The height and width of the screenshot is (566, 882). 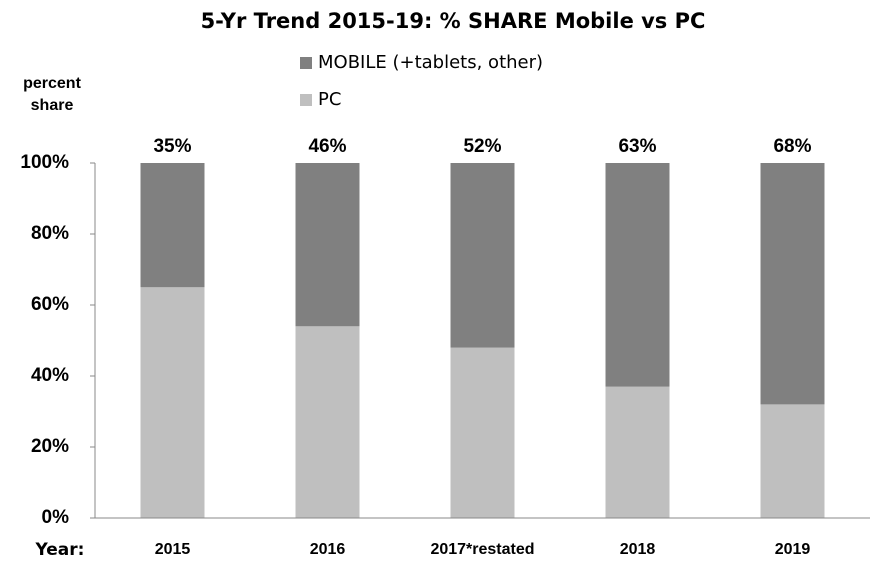 What do you see at coordinates (56, 517) in the screenshot?
I see `y-tick-label: 0%` at bounding box center [56, 517].